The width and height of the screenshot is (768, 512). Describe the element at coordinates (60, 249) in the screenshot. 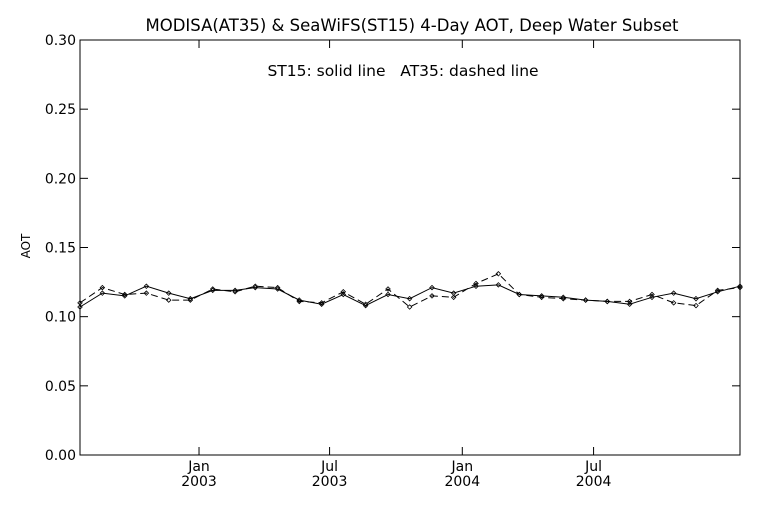

I see `y-tick-label: 0.15` at that location.